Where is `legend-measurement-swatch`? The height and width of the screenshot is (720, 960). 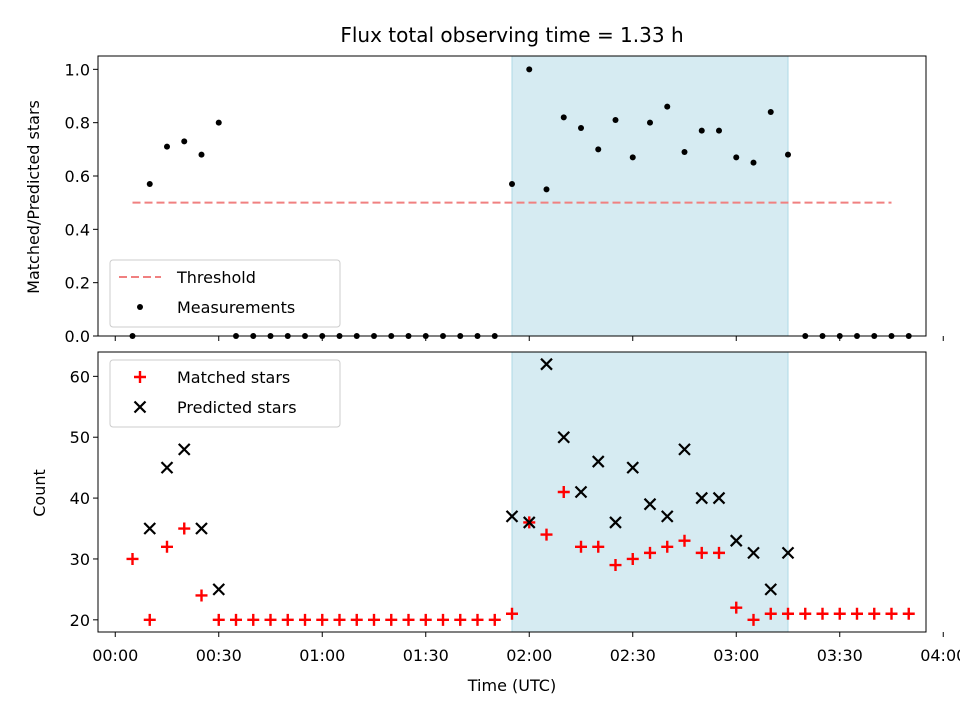 legend-measurement-swatch is located at coordinates (140, 307).